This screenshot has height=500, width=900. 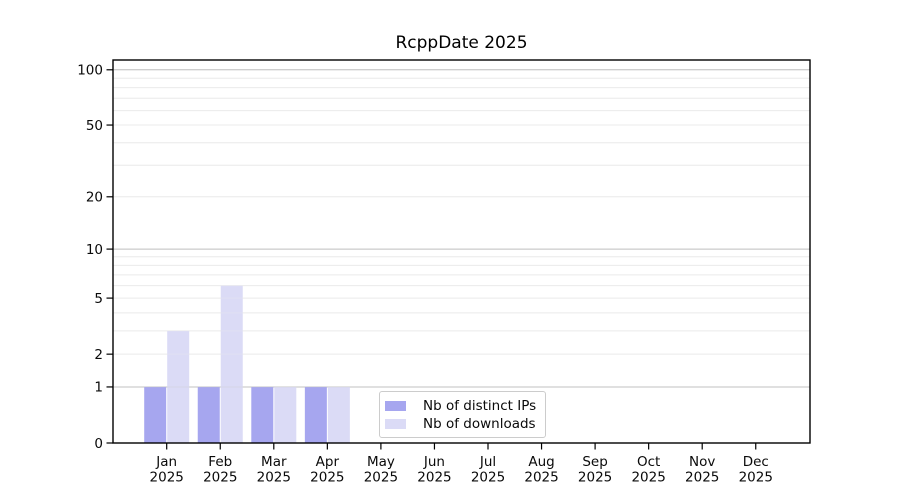 I want to click on y-tick-label: 1, so click(x=98, y=388).